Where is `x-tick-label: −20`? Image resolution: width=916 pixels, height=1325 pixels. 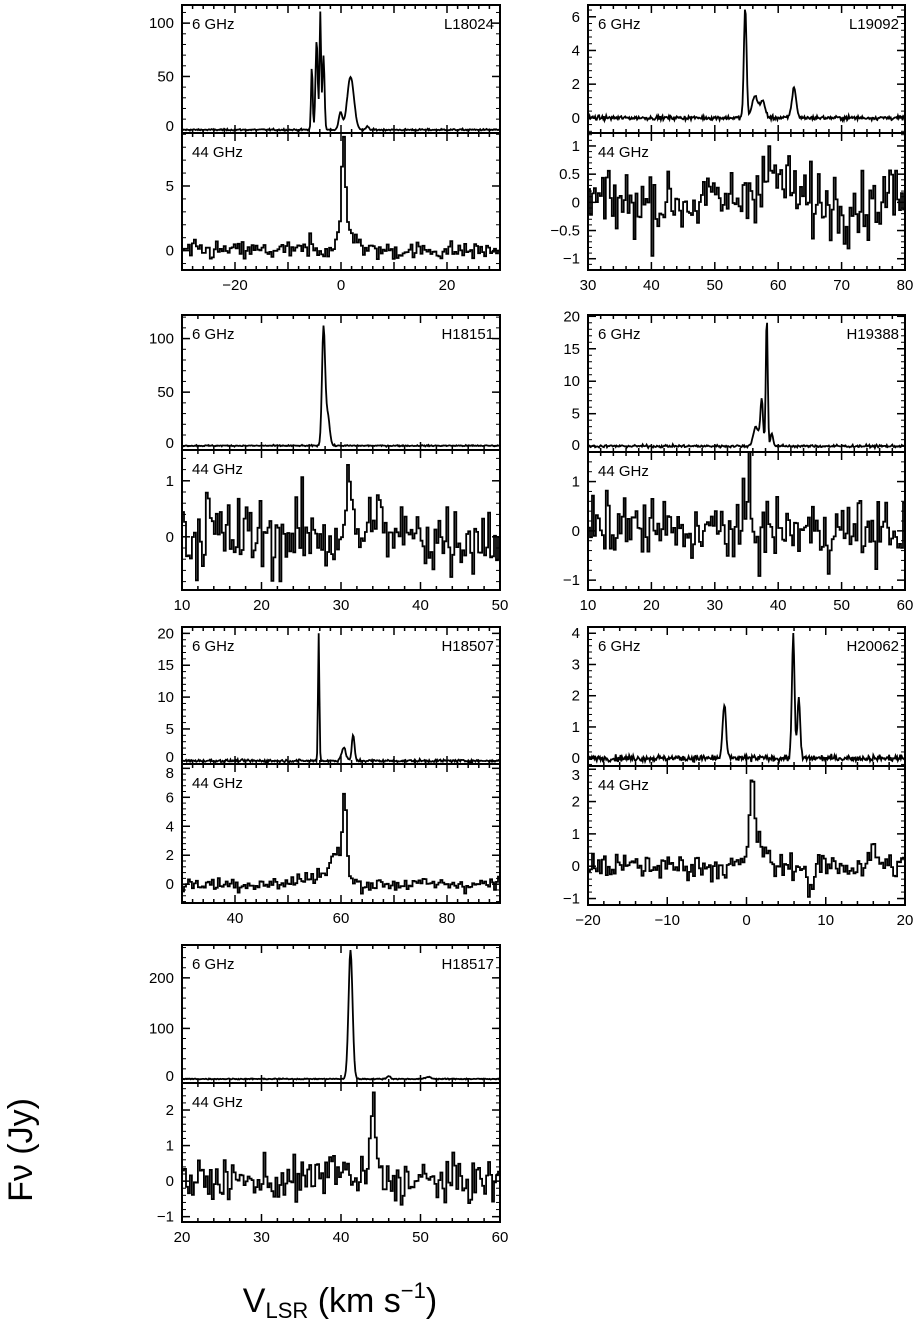 x-tick-label: −20 is located at coordinates (234, 285).